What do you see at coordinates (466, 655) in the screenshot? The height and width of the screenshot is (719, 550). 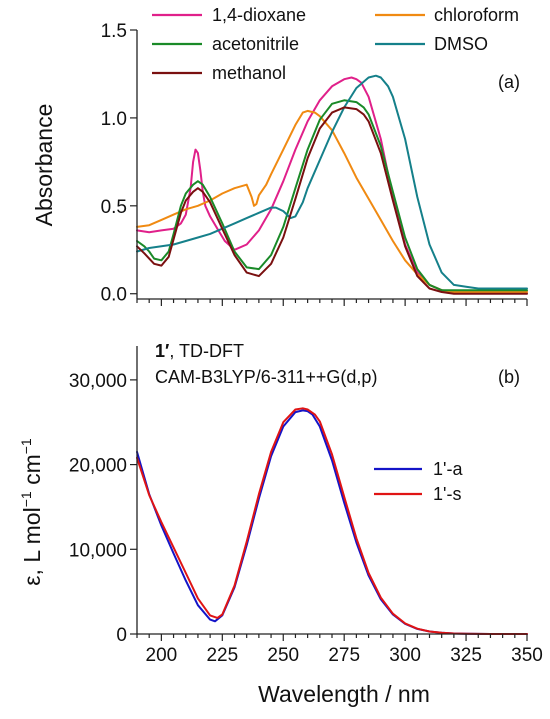 I see `panel-b-xtick-label: 325` at bounding box center [466, 655].